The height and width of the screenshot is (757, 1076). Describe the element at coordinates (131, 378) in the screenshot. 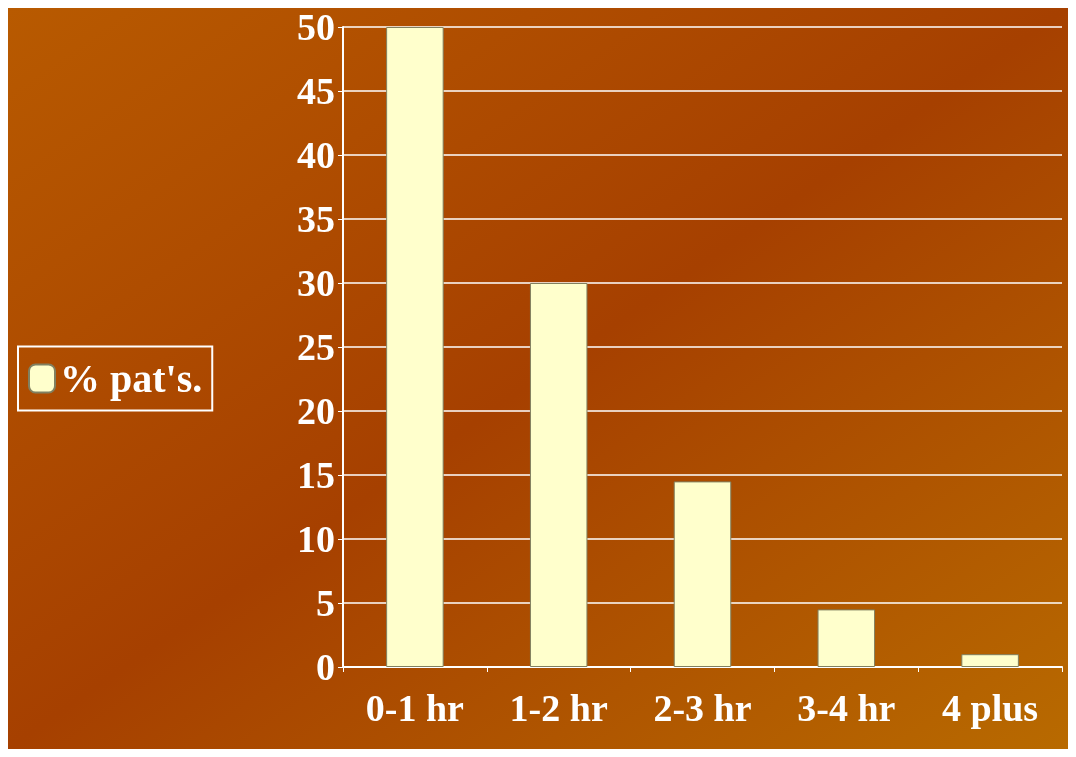

I see `legend-label: % pat's.` at that location.